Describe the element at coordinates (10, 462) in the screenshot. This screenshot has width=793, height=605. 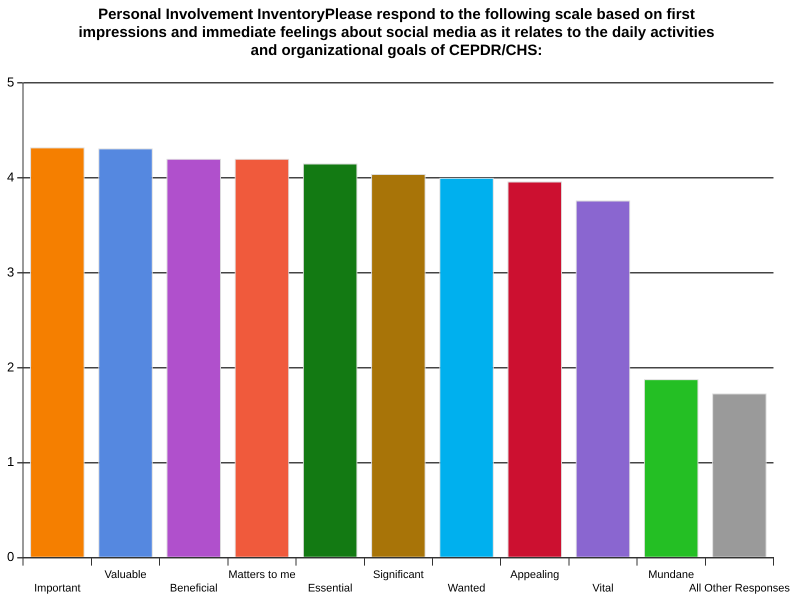
I see `y-tick-label: 1` at that location.